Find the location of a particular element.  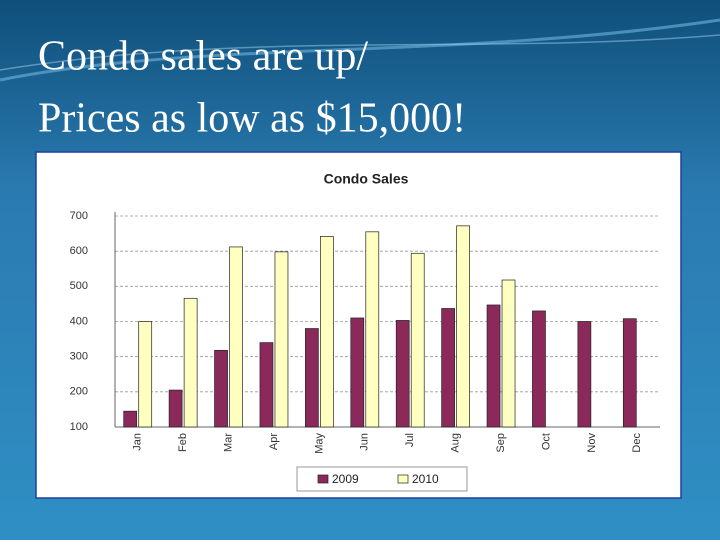

legend-label: 2010 is located at coordinates (425, 479).